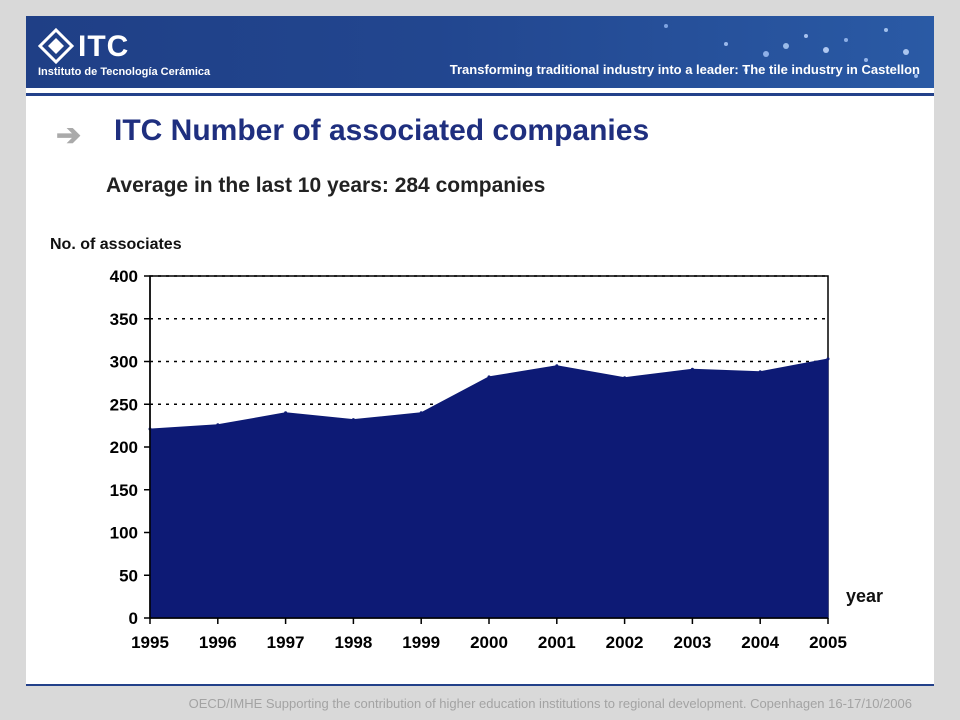 The image size is (960, 720). What do you see at coordinates (480, 94) in the screenshot?
I see `header-divider` at bounding box center [480, 94].